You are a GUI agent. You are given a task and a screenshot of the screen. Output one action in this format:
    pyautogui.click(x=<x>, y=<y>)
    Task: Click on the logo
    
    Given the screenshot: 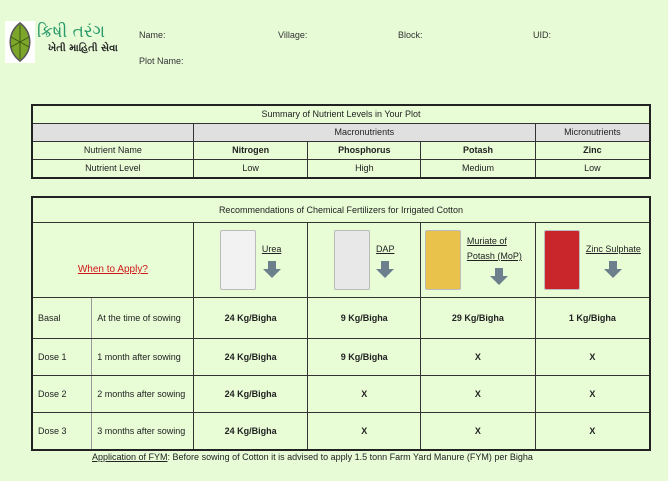 What is the action you would take?
    pyautogui.click(x=20, y=42)
    